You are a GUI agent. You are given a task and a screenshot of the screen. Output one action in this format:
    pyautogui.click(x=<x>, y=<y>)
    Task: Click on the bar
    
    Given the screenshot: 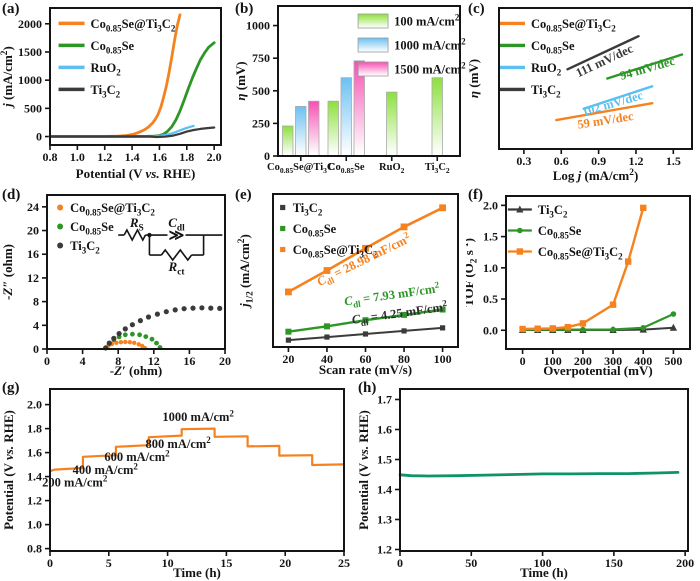 What is the action you would take?
    pyautogui.click(x=288, y=141)
    